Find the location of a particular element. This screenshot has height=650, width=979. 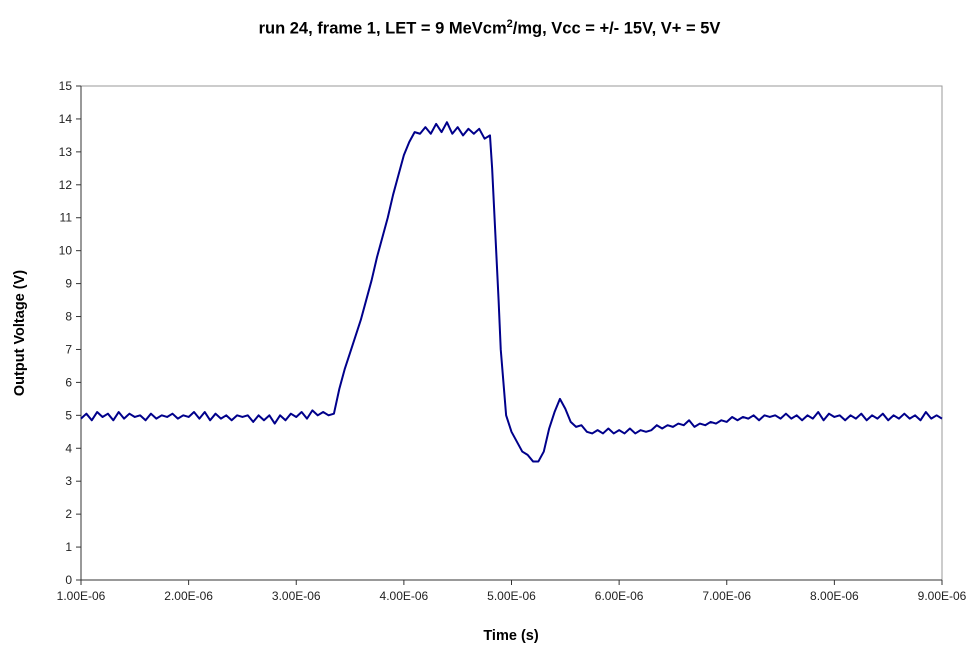

y-tick-label: 1 is located at coordinates (68, 547).